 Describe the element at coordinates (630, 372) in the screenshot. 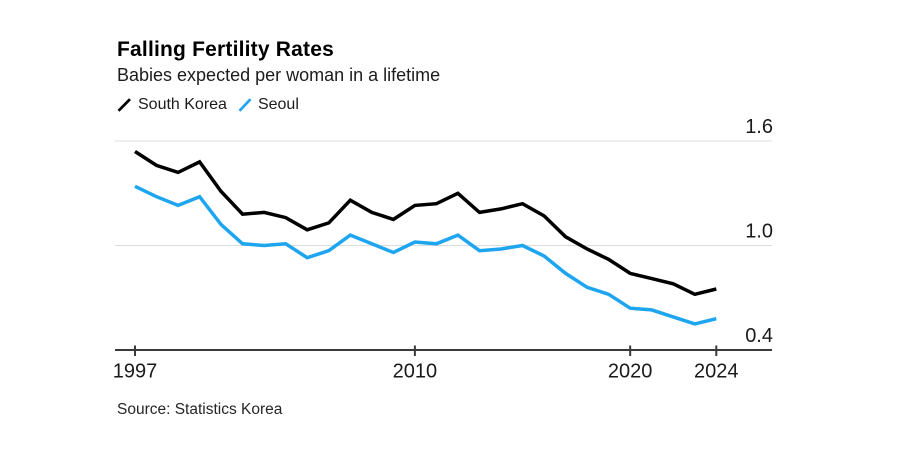

I see `x-tick-label: 2020` at that location.